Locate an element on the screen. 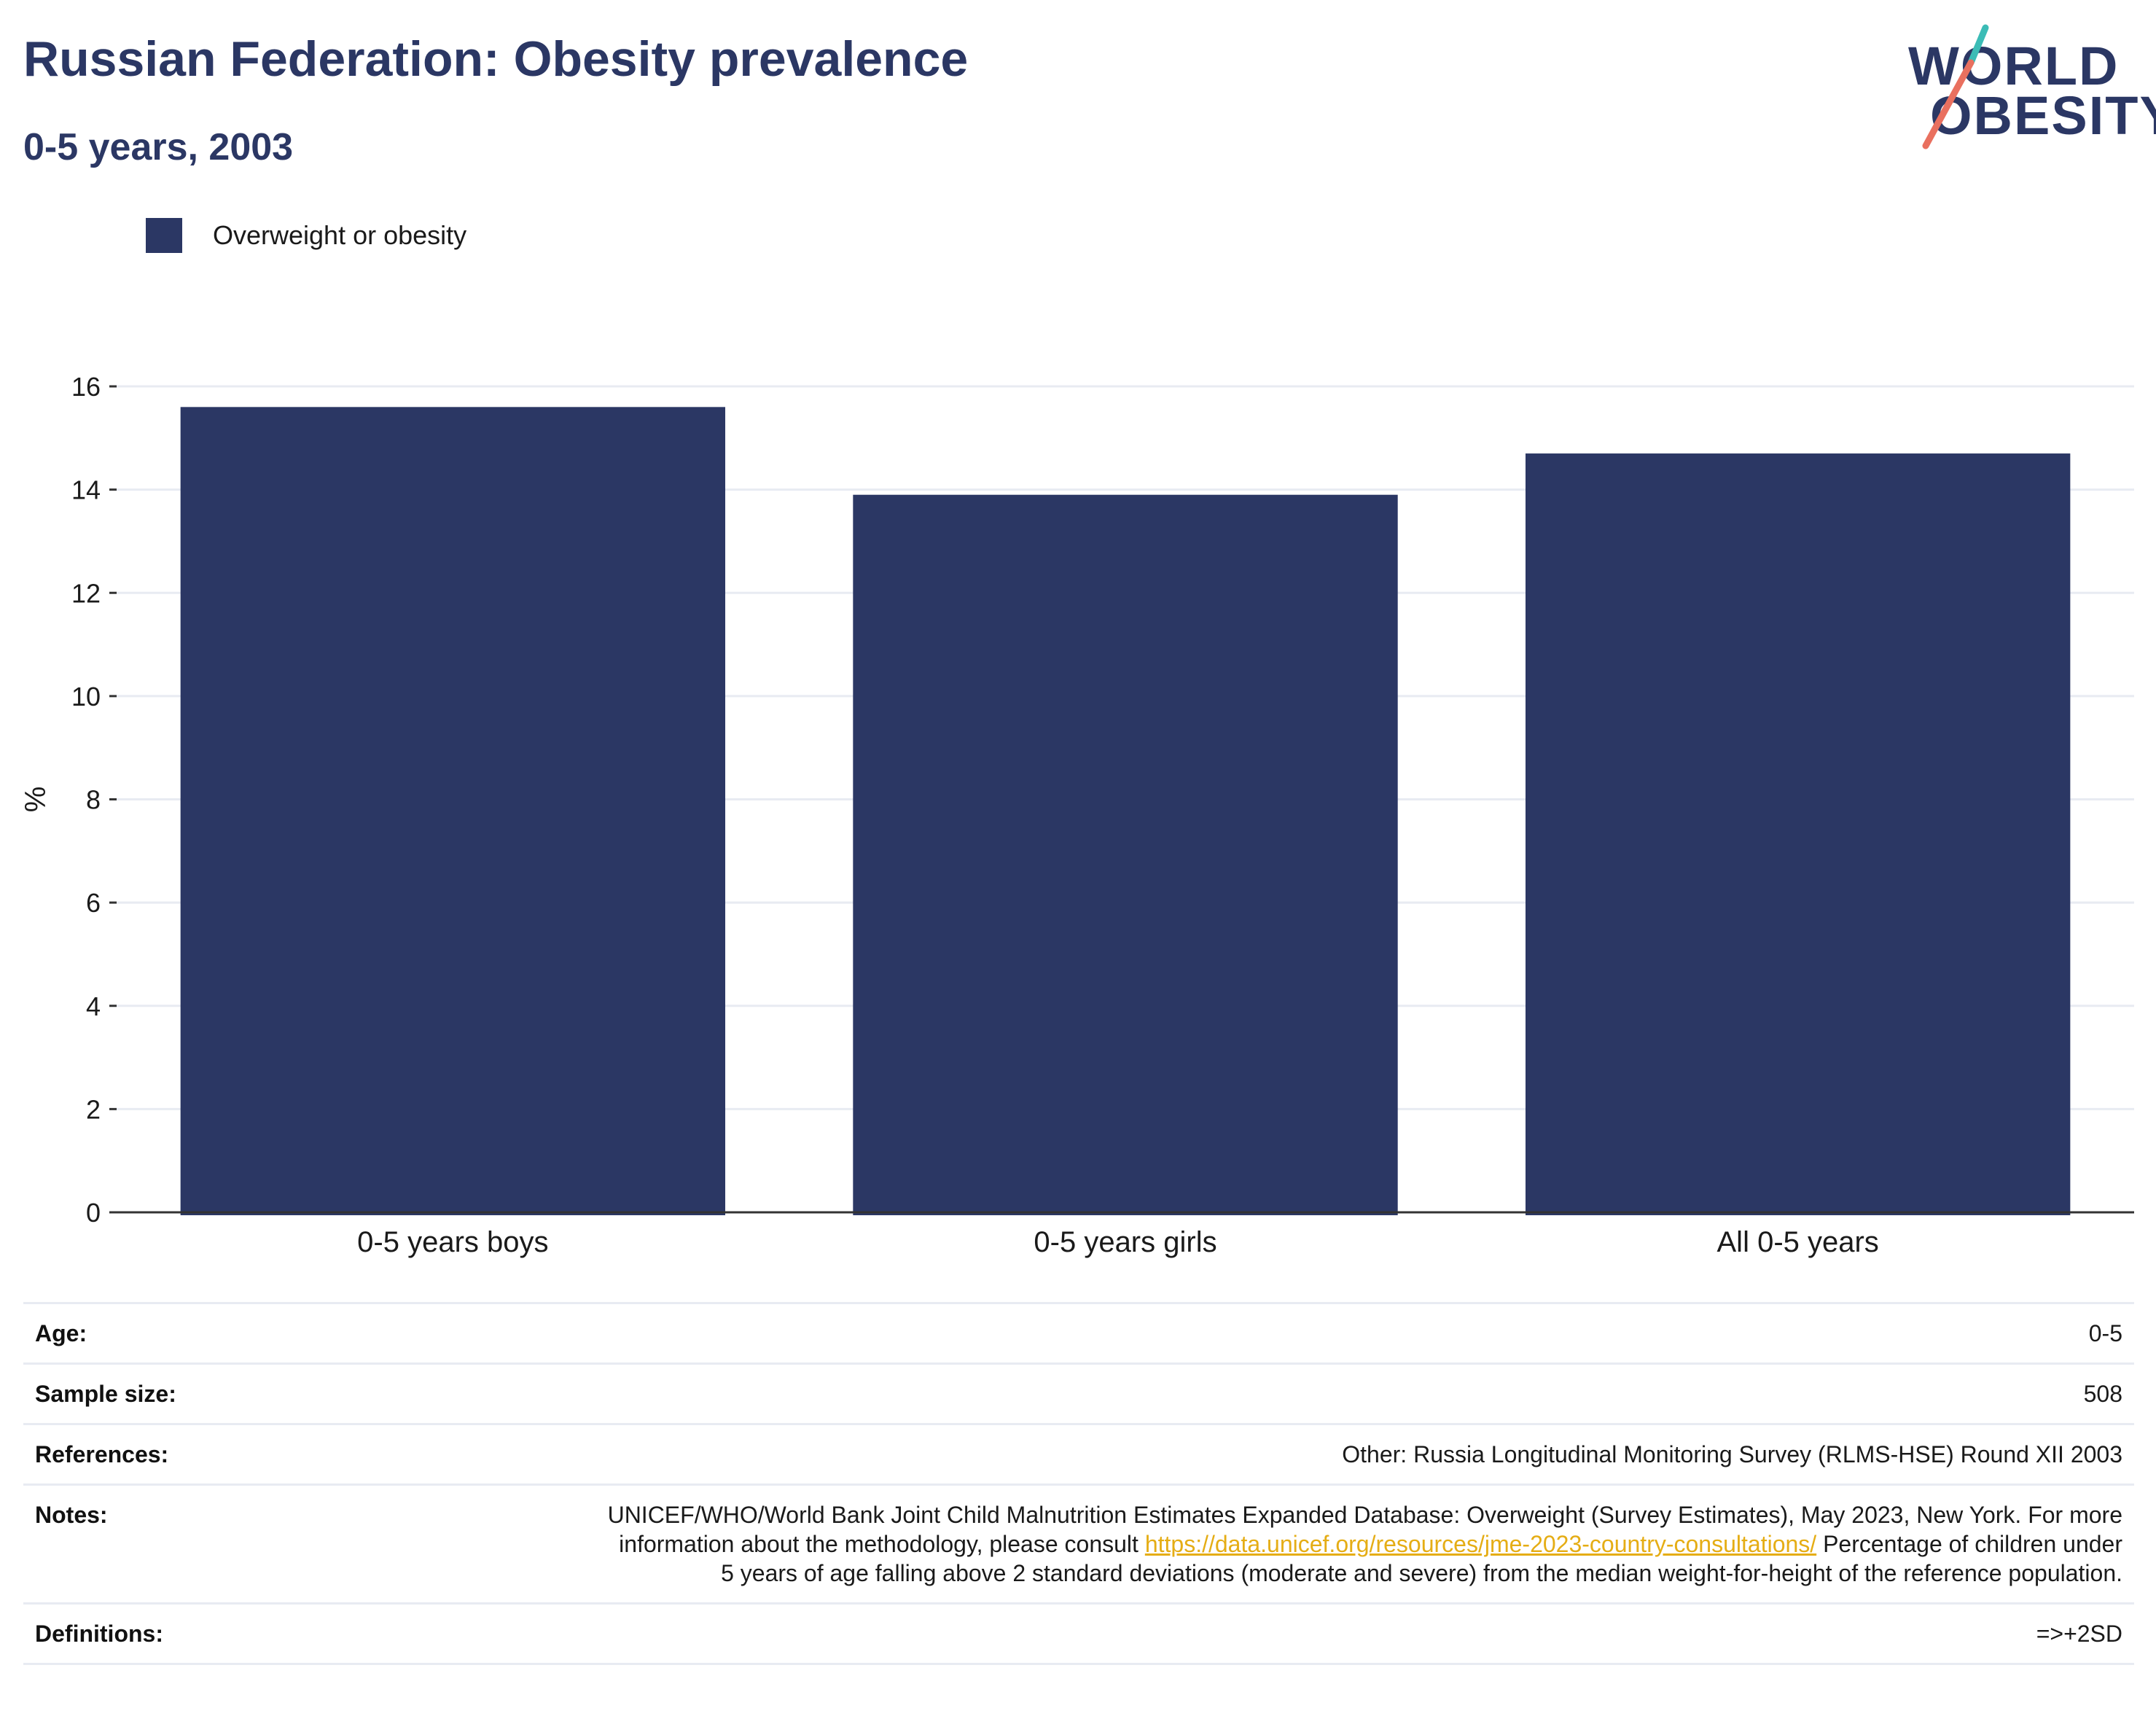 The image size is (2156, 1735). chart-legend: Overweight or obesity is located at coordinates (306, 235).